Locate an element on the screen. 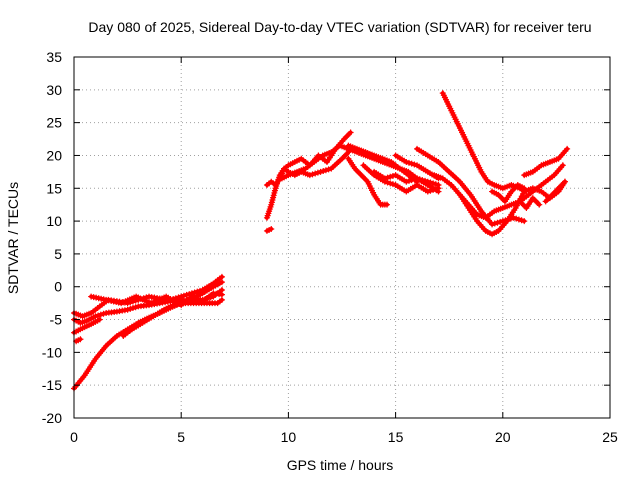 The image size is (640, 480). x-axis-label: GPS time / hours is located at coordinates (340, 465).